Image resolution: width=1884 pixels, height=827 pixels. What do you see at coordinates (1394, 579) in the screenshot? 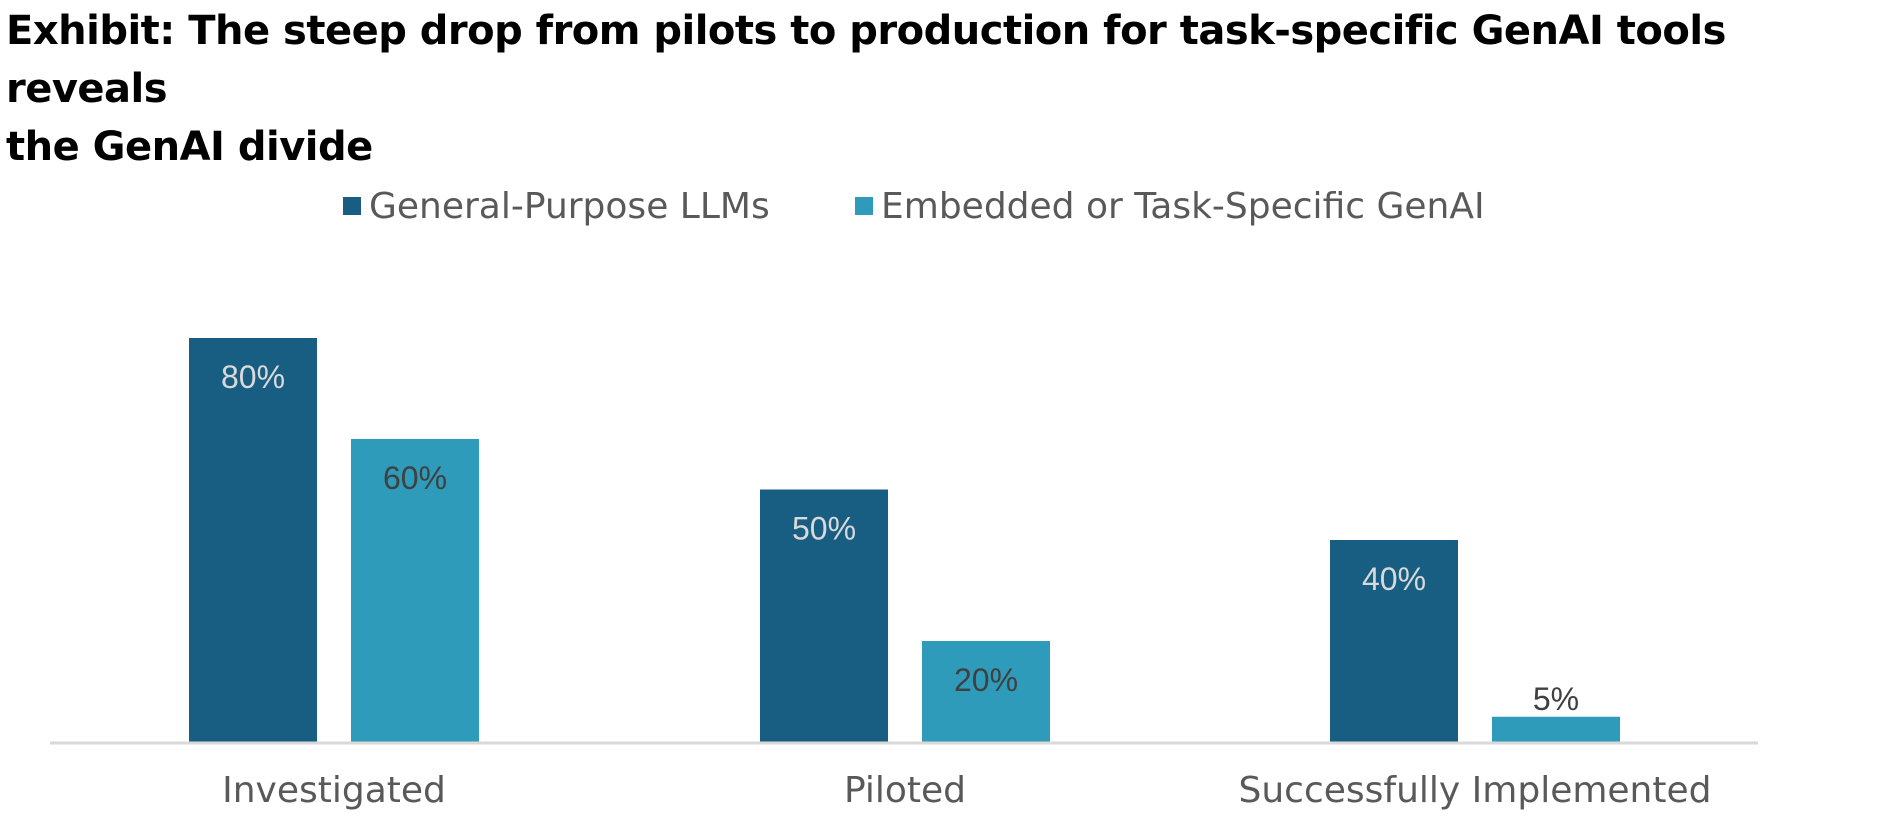
I see `data-label: 40%` at bounding box center [1394, 579].